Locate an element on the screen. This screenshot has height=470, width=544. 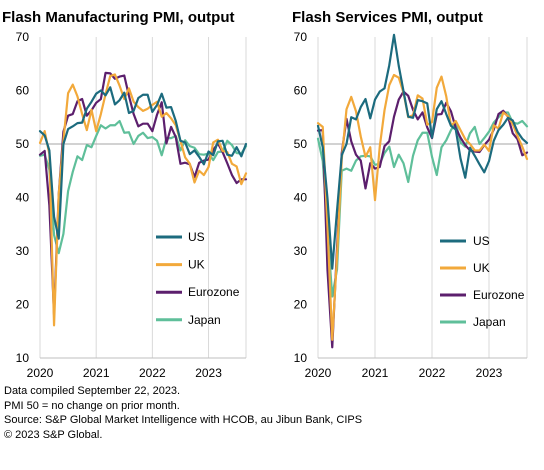
chart-title: Flash Manufacturing PMI, output is located at coordinates (118, 17).